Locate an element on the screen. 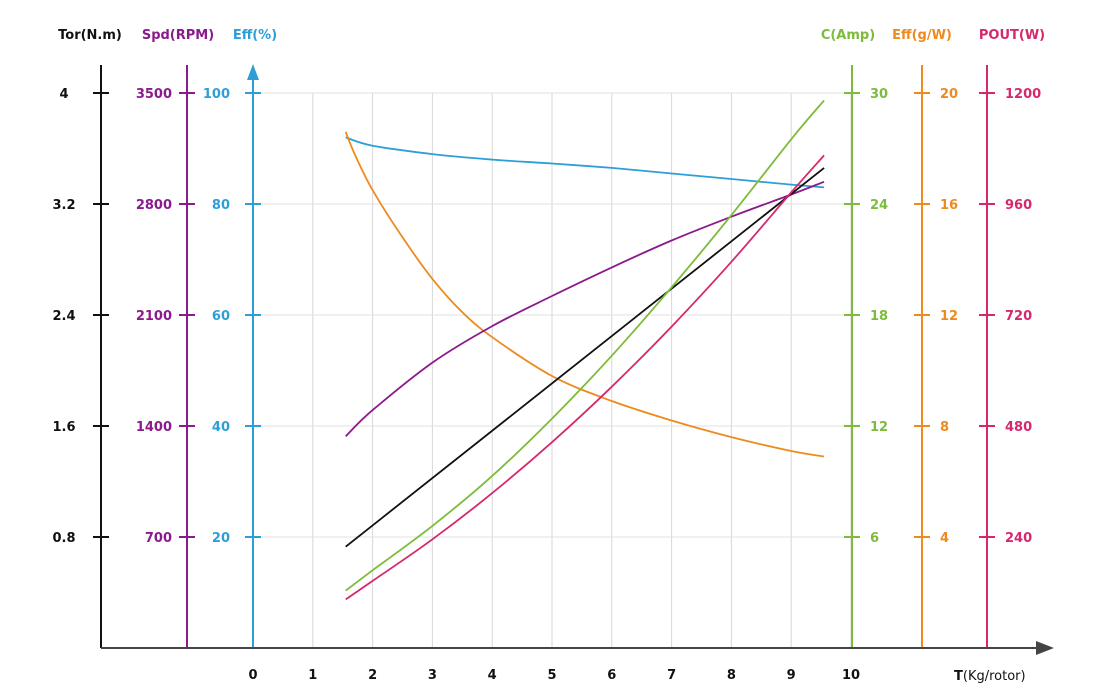 The height and width of the screenshot is (700, 1114). y-tick-label: 2.4 is located at coordinates (63, 316).